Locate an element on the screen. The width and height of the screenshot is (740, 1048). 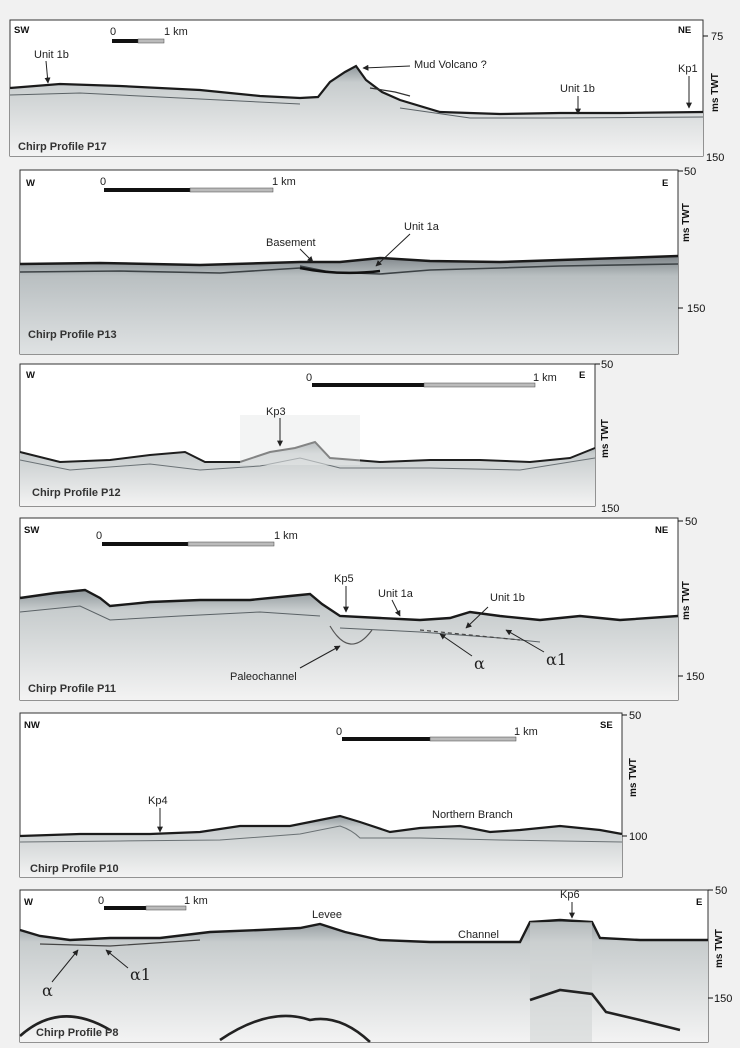
profile-title: Chirp Profile P11 is located at coordinates (72, 689).